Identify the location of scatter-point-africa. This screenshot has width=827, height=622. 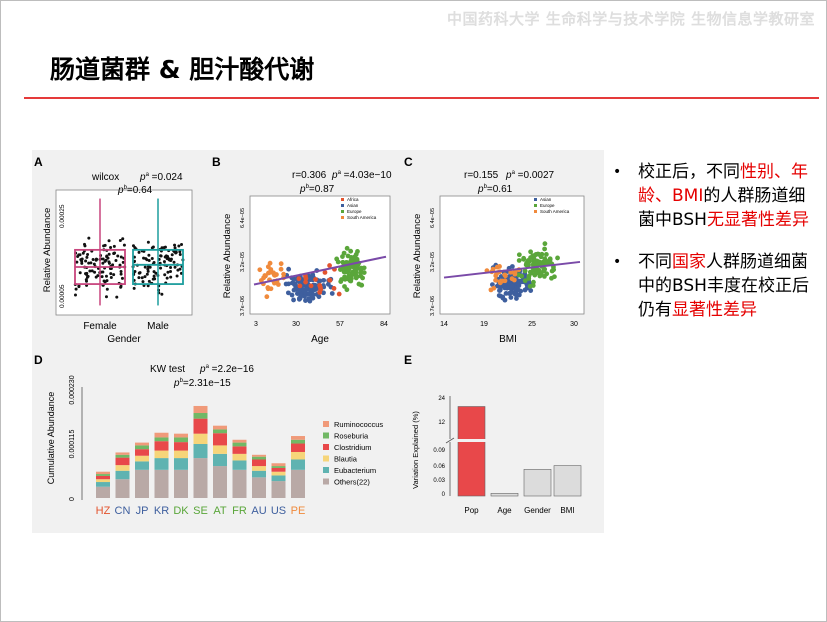
(329, 265).